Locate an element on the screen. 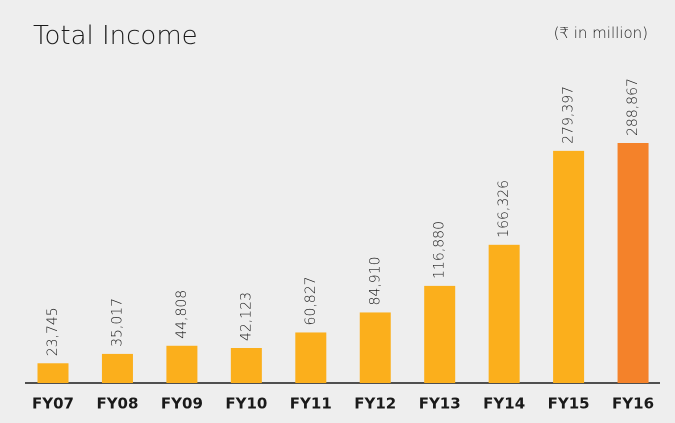  x-tick-label: FY15 is located at coordinates (569, 404).